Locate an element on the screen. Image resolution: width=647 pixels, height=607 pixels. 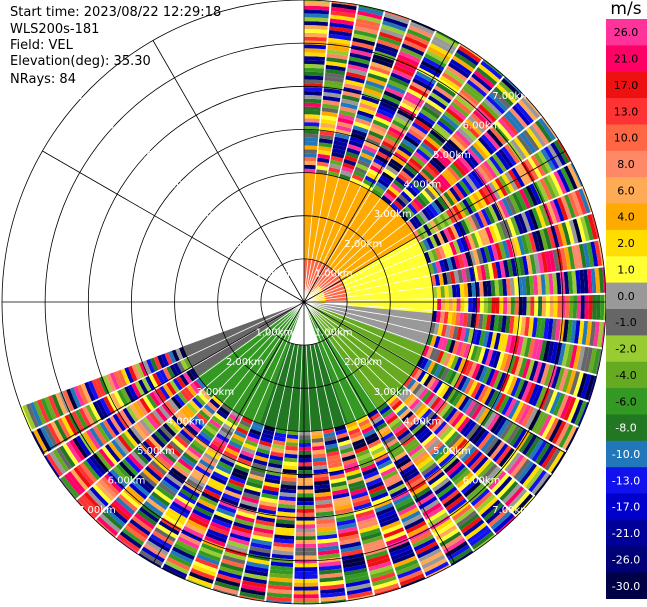
colorbar-tick-label: -21.0 is located at coordinates (626, 533).